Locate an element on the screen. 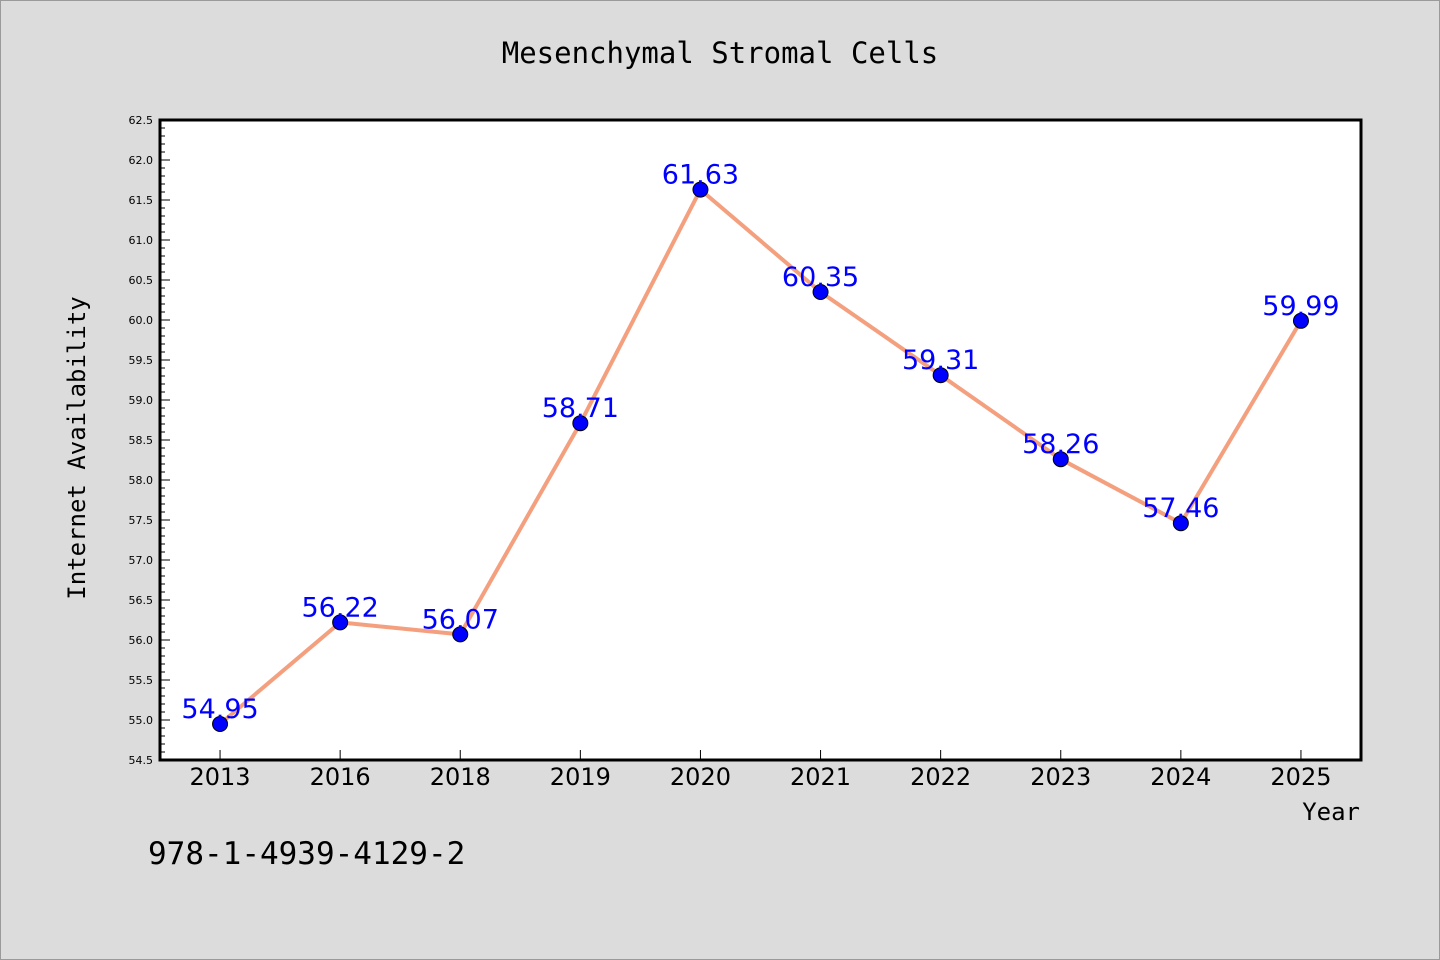  y-tick-label: 61.0 is located at coordinates (141, 240).